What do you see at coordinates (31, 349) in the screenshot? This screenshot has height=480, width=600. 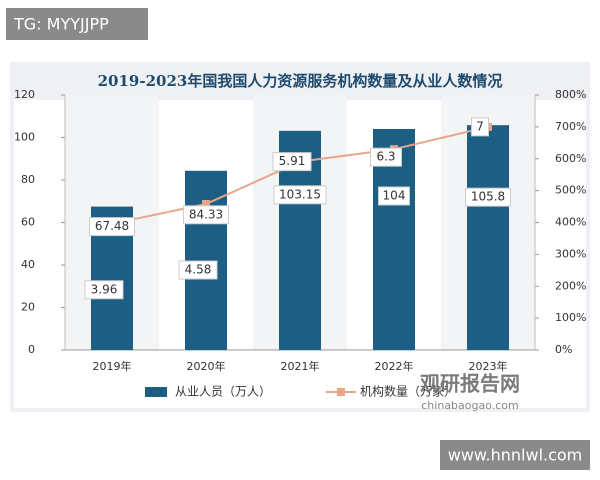 I see `y-tick-label: 0` at bounding box center [31, 349].